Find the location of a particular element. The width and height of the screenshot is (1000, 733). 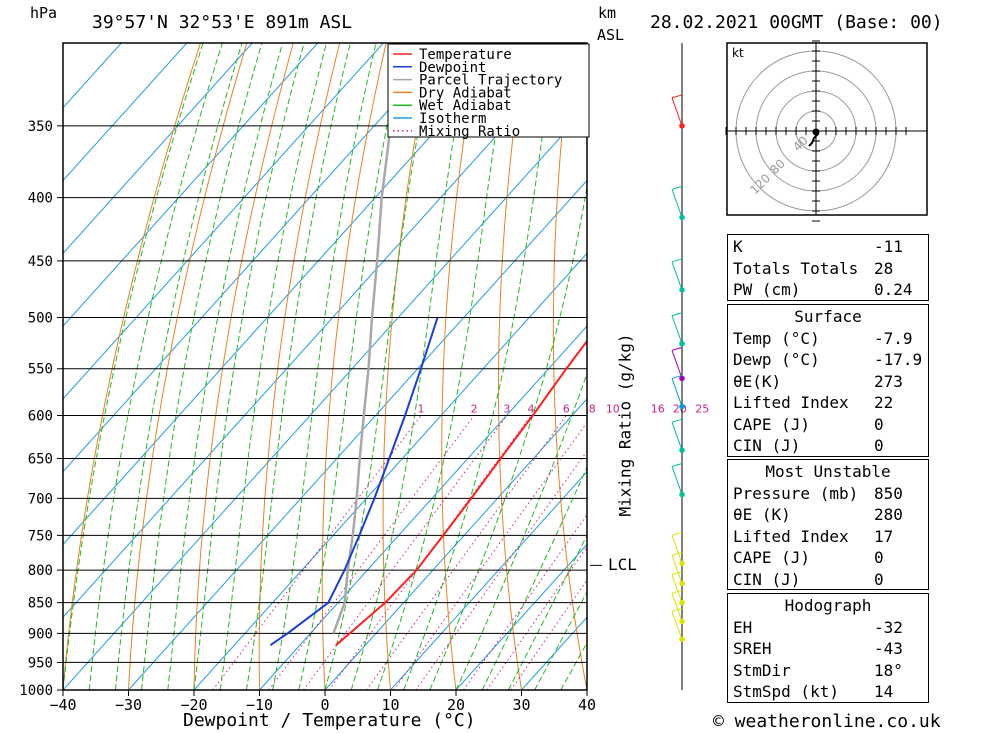

hodo-value: -43 is located at coordinates (888, 648).